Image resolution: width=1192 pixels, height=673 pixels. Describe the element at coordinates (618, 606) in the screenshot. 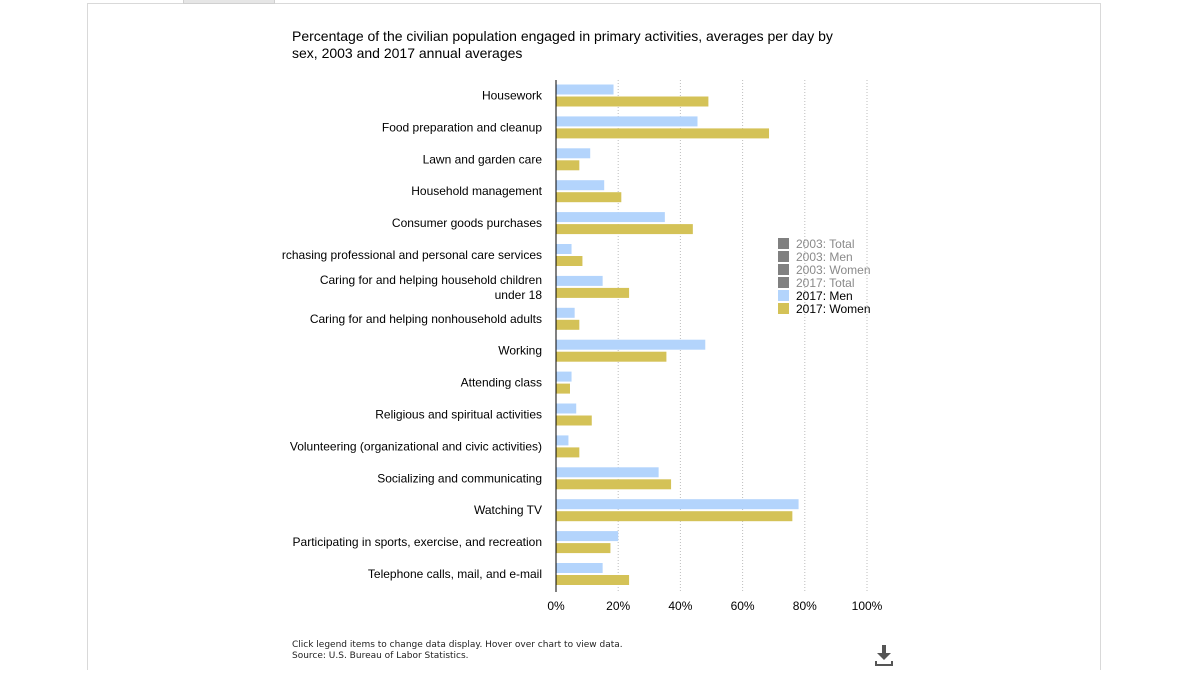

I see `x-tick-label: 20%` at that location.